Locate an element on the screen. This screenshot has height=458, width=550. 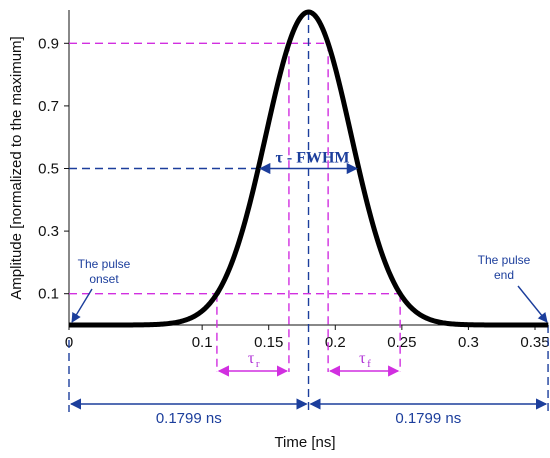
end-label-line2: end is located at coordinates (504, 275).